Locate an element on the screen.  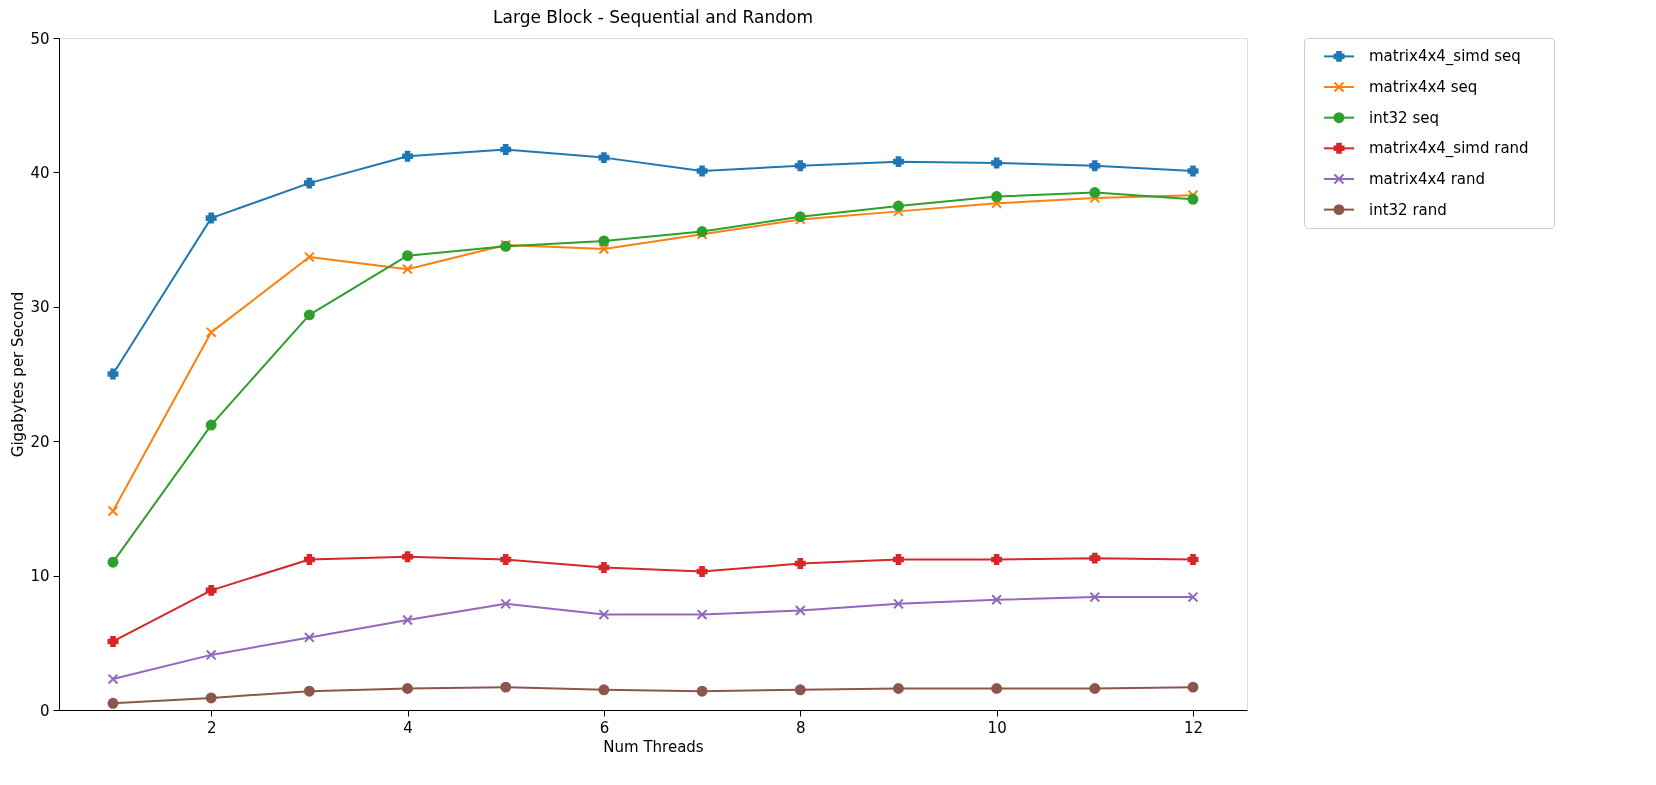
legend-label: int32 seq is located at coordinates (1404, 117).